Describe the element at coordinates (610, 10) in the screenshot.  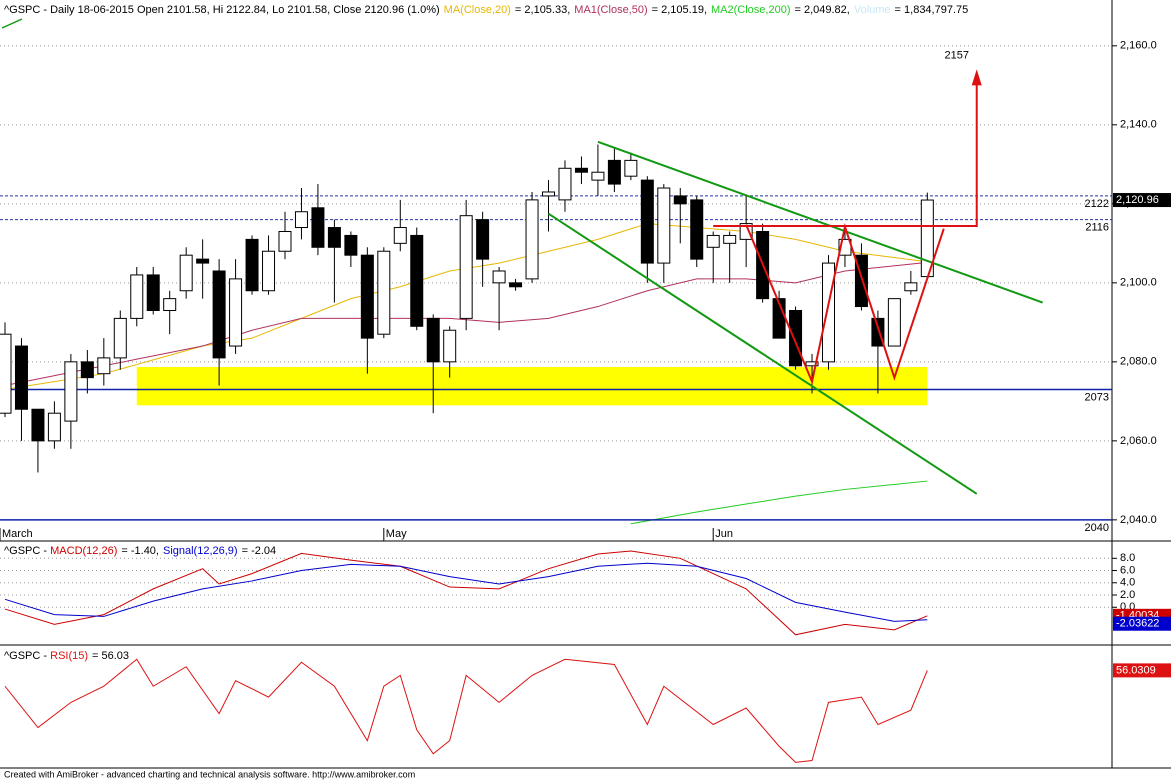
I see `legend-name: MA1(Close,50)` at that location.